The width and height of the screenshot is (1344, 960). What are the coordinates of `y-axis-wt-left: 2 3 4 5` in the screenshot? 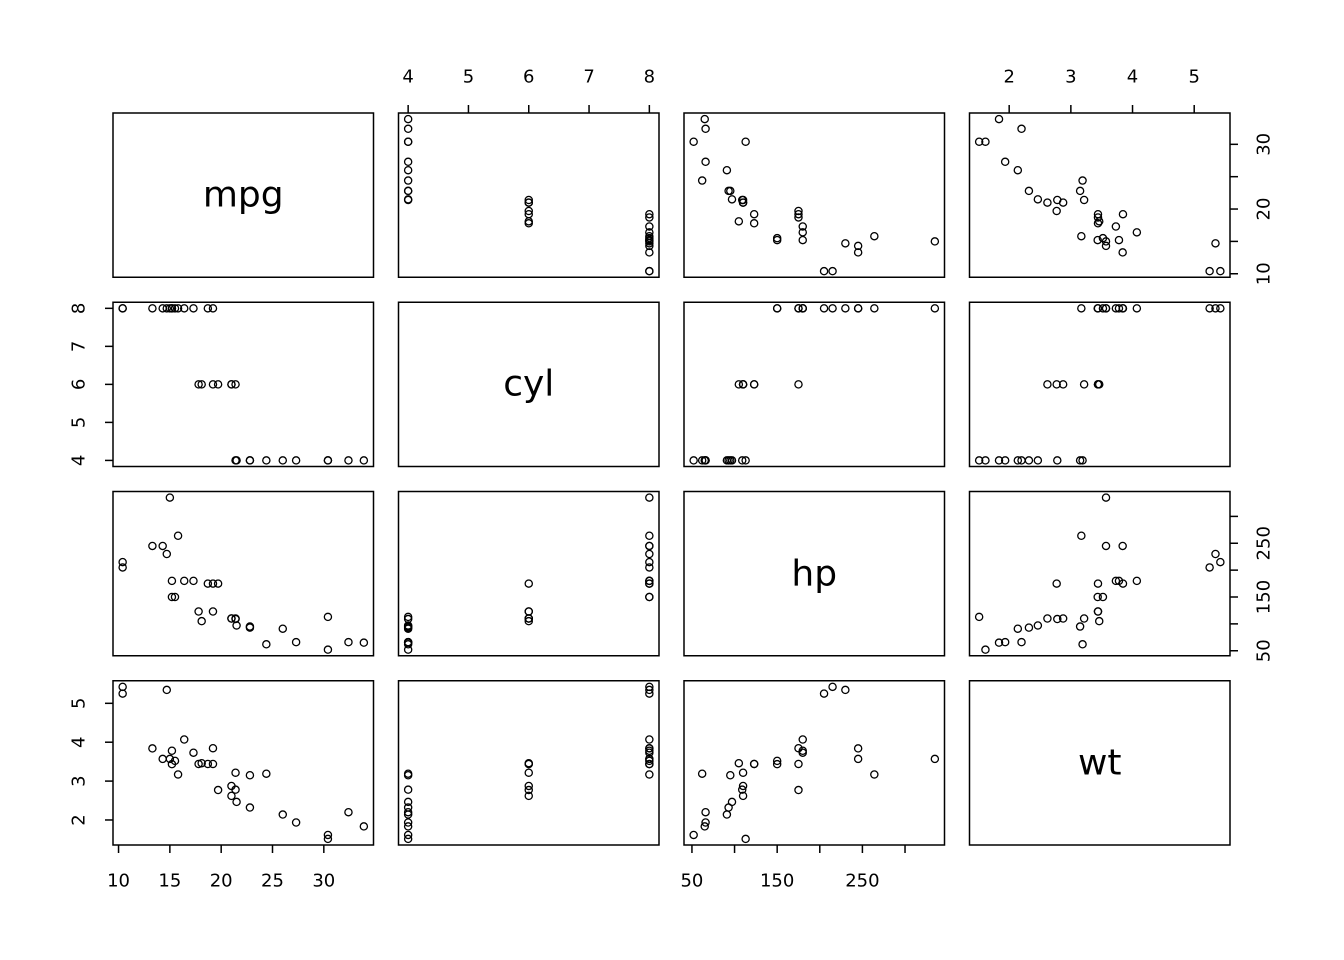 It's located at (91, 762).